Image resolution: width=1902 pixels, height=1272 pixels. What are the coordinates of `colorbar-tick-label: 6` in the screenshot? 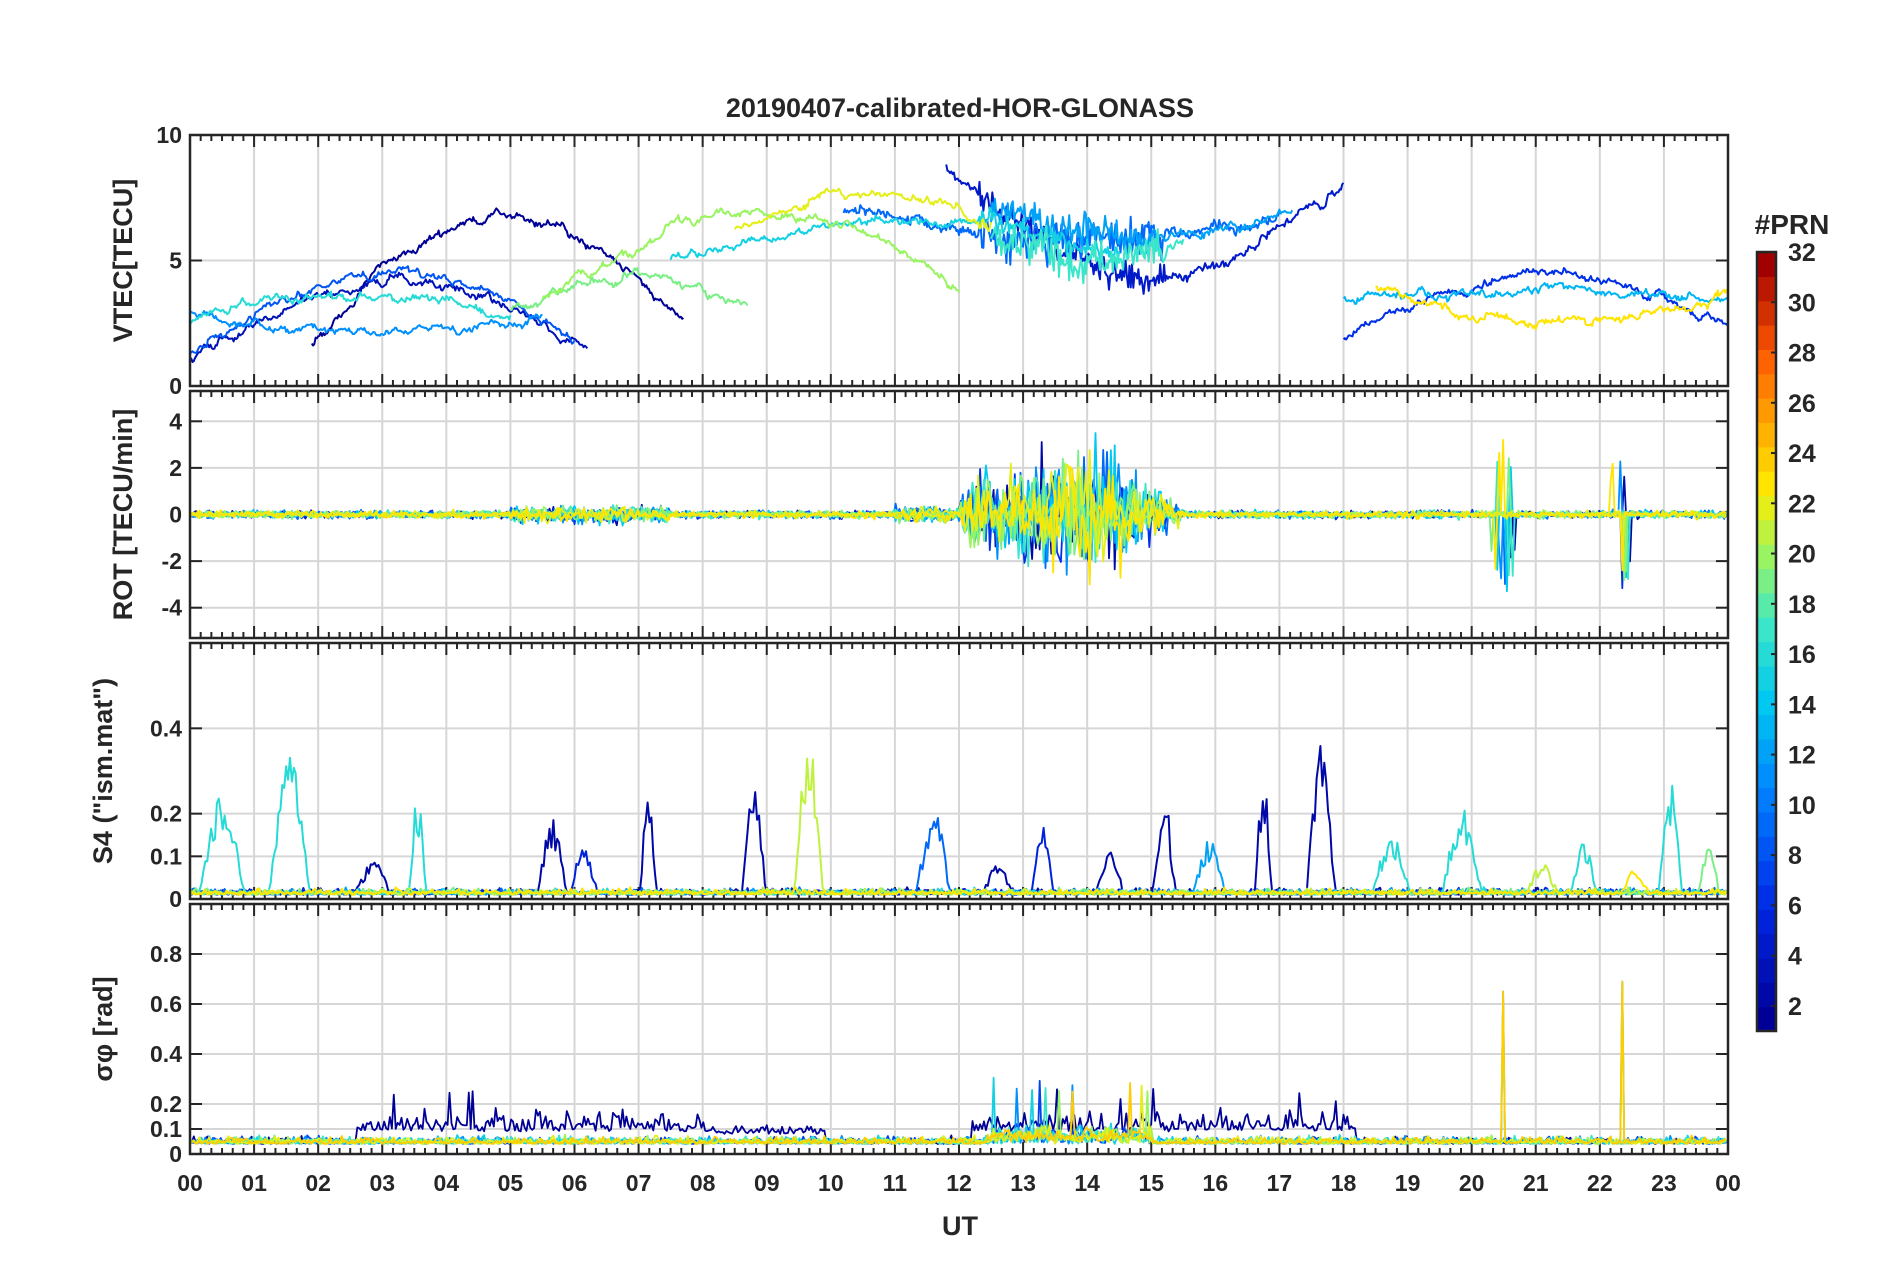 It's located at (1795, 906).